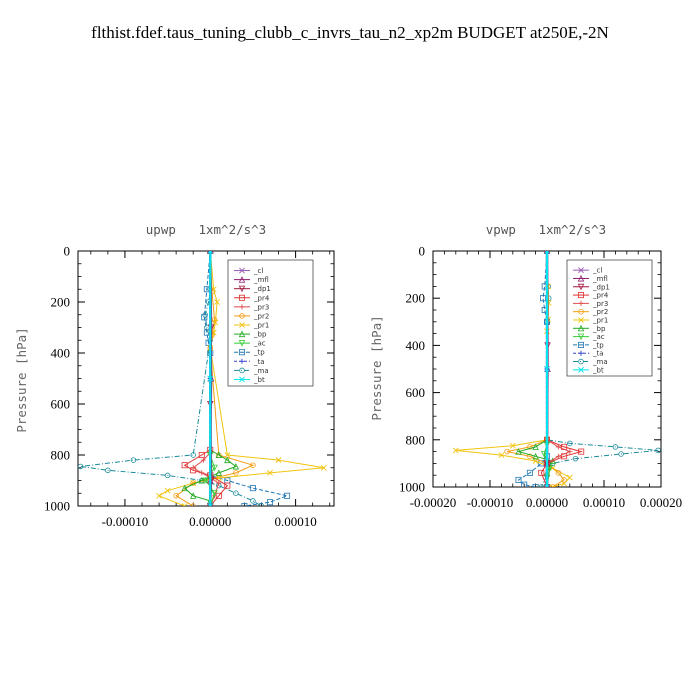 The height and width of the screenshot is (700, 700). I want to click on y-tick-label: 800, so click(416, 439).